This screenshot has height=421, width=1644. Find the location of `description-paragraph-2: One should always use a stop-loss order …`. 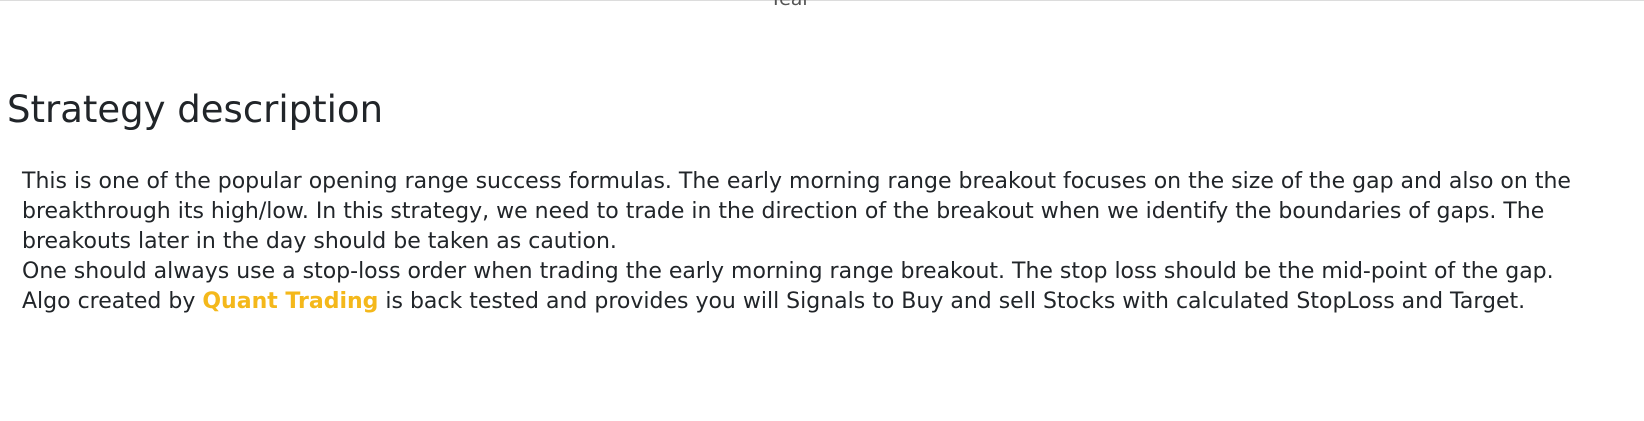

description-paragraph-2: One should always use a stop-loss order … is located at coordinates (788, 271).